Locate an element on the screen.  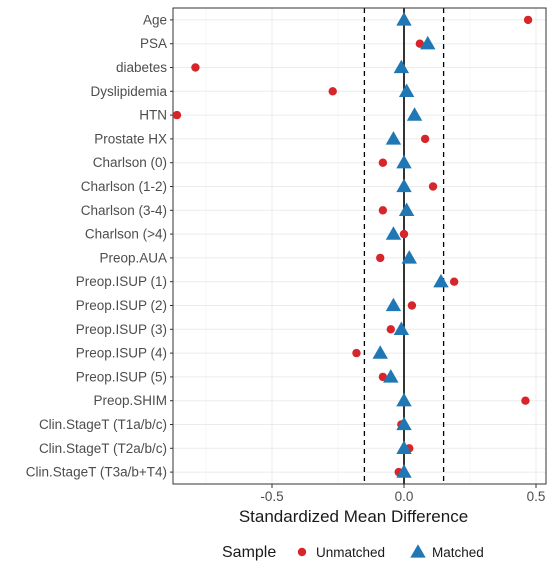
x-axis: -0.5 0.0 0.5 is located at coordinates (402, 494).